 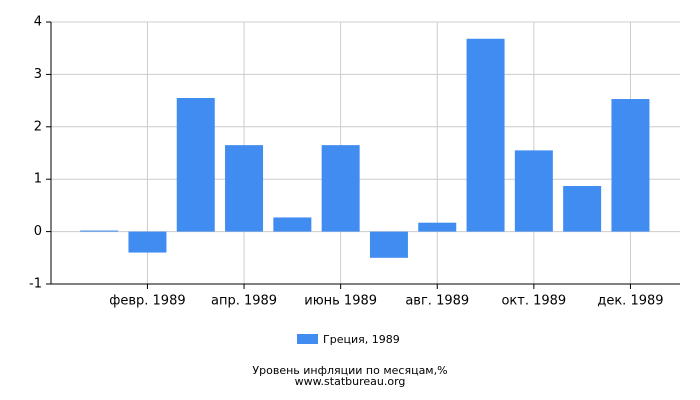 What do you see at coordinates (340, 301) in the screenshot?
I see `x-tick-label: июнь 1989` at bounding box center [340, 301].